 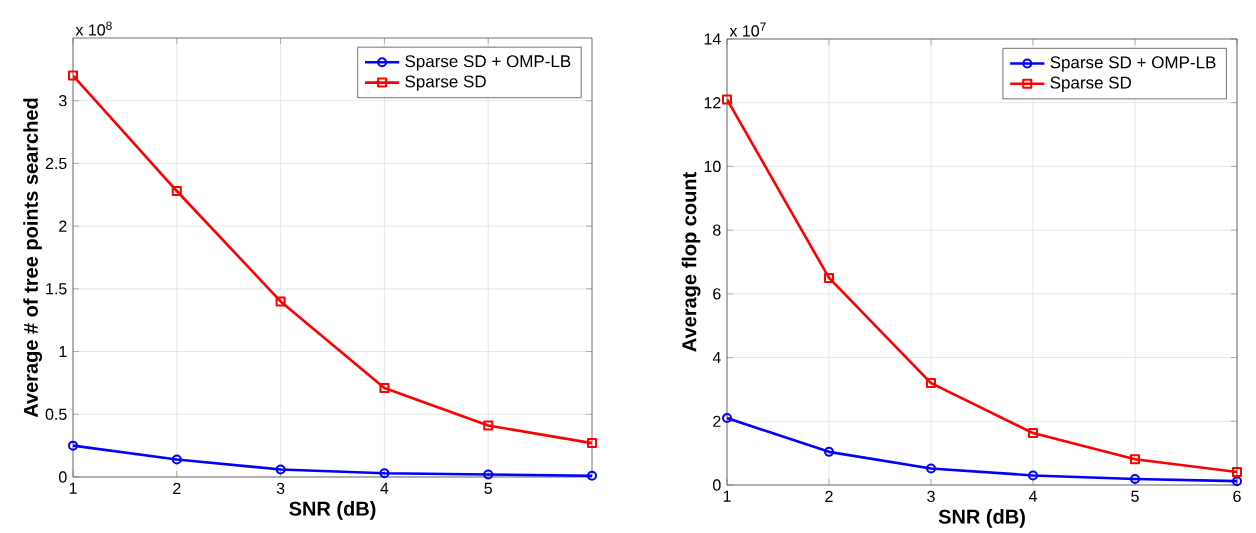 I want to click on y-tick-label: 10, so click(x=712, y=166).